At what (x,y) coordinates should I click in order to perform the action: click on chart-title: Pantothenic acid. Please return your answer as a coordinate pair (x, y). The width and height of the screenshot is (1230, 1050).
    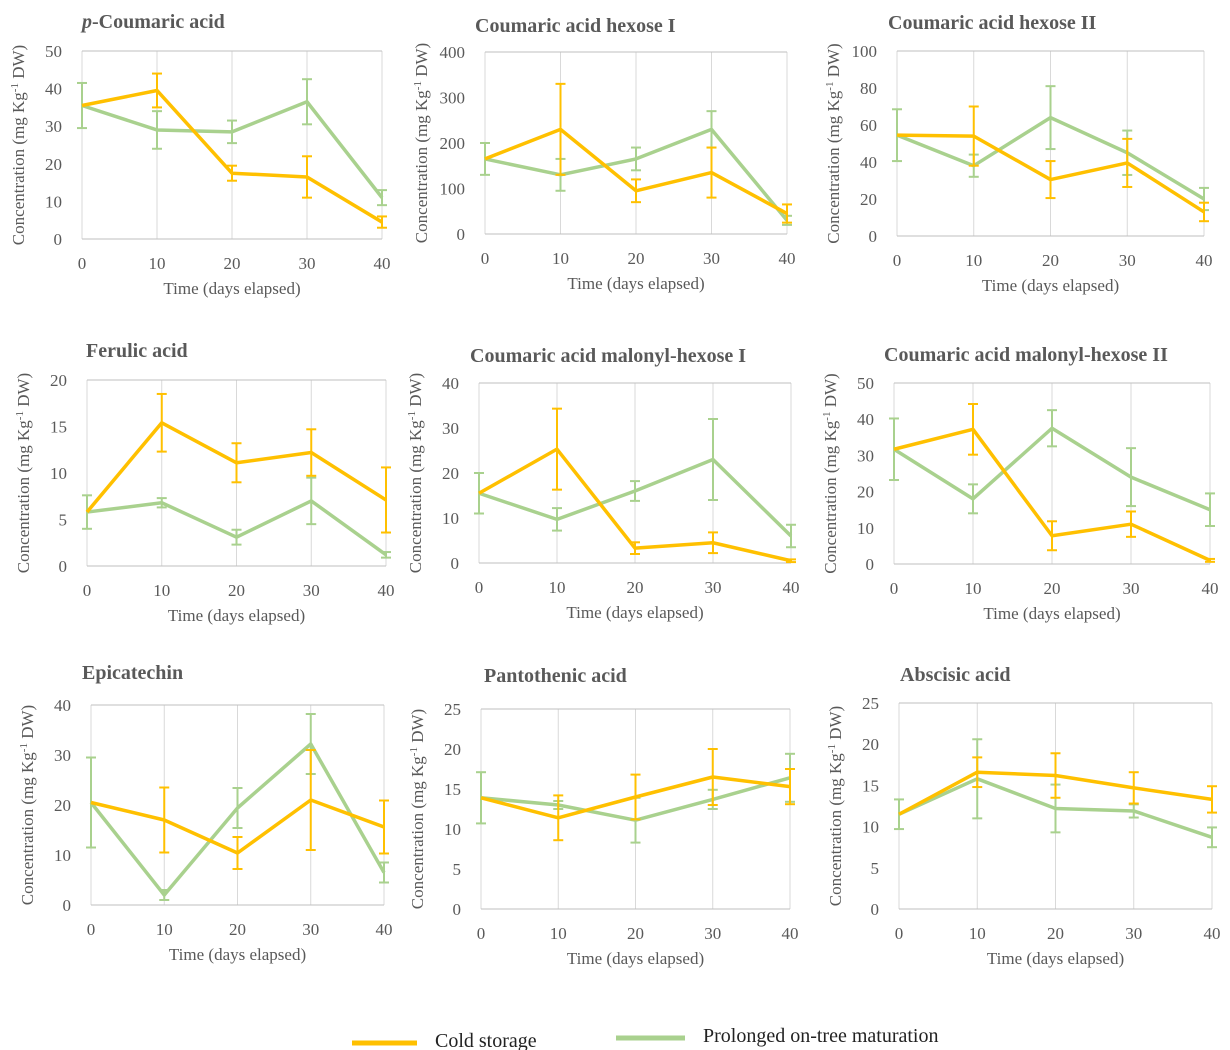
    Looking at the image, I should click on (555, 676).